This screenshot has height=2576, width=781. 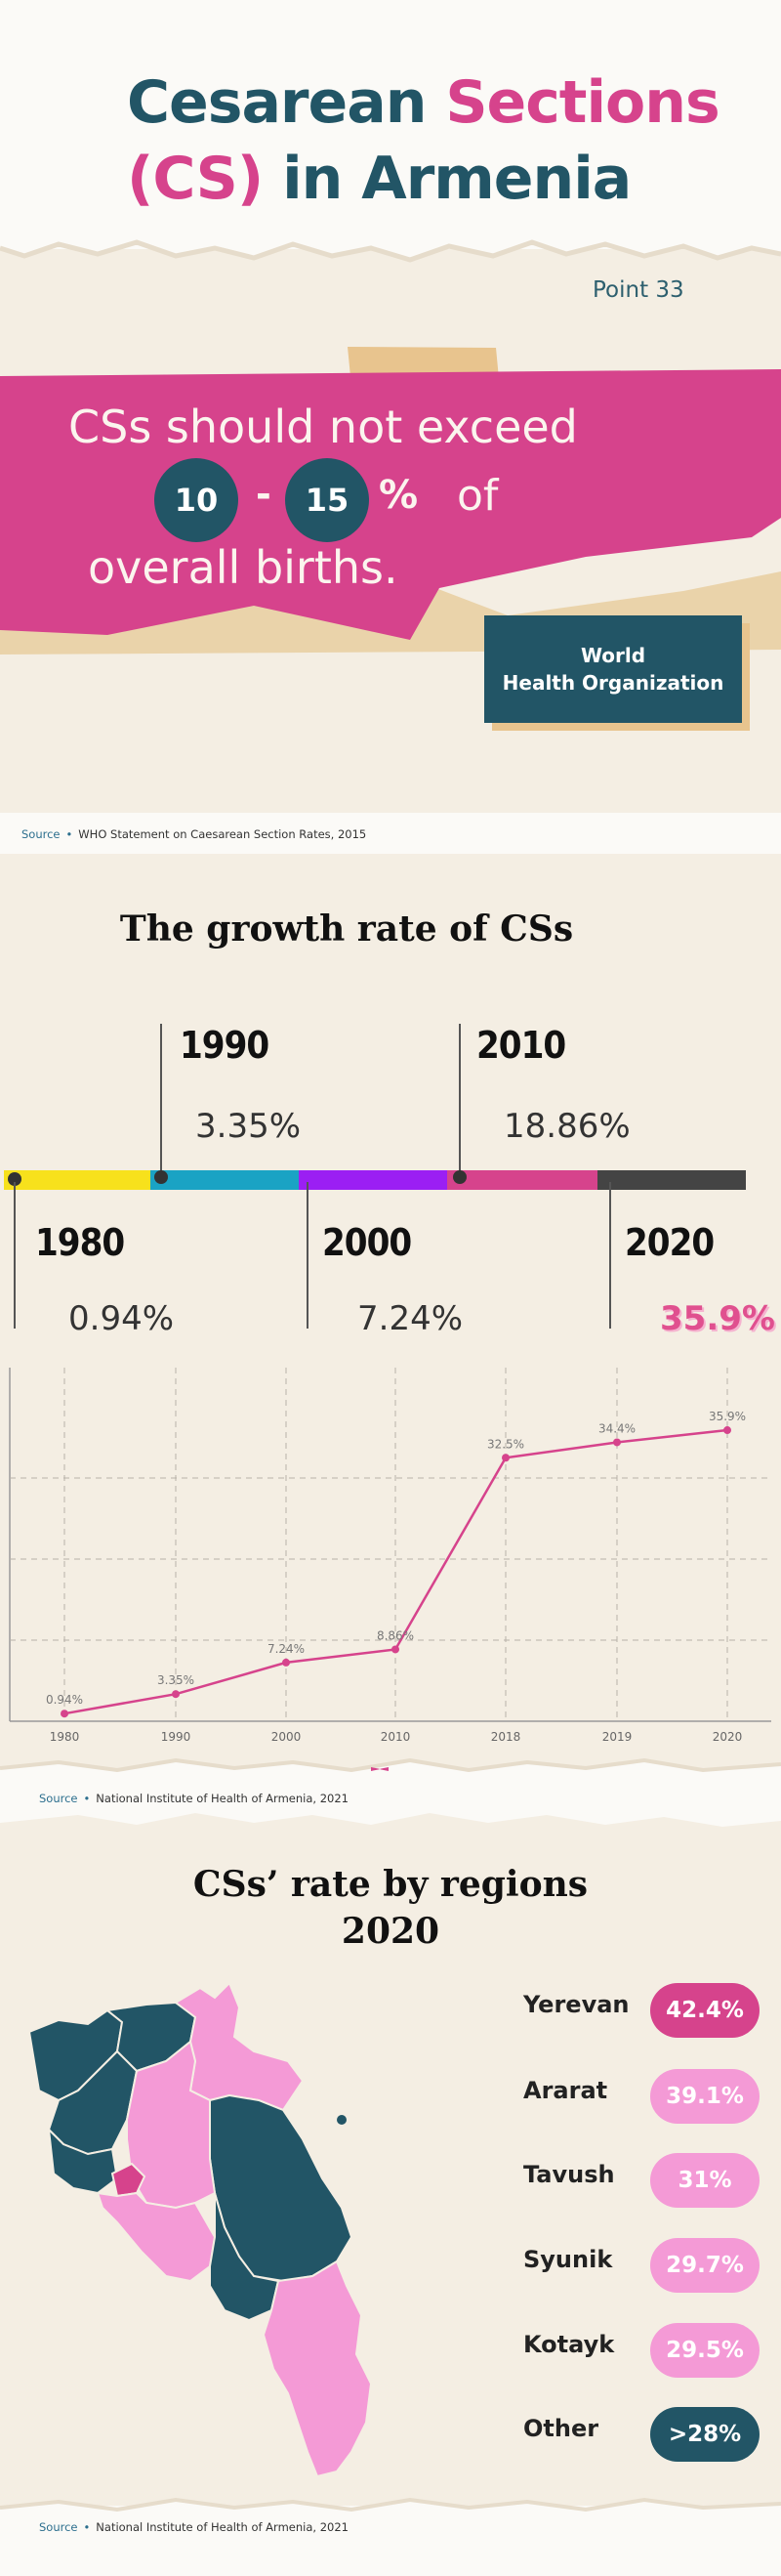 What do you see at coordinates (346, 929) in the screenshot?
I see `growth-section-title: The growth rate of CSs` at bounding box center [346, 929].